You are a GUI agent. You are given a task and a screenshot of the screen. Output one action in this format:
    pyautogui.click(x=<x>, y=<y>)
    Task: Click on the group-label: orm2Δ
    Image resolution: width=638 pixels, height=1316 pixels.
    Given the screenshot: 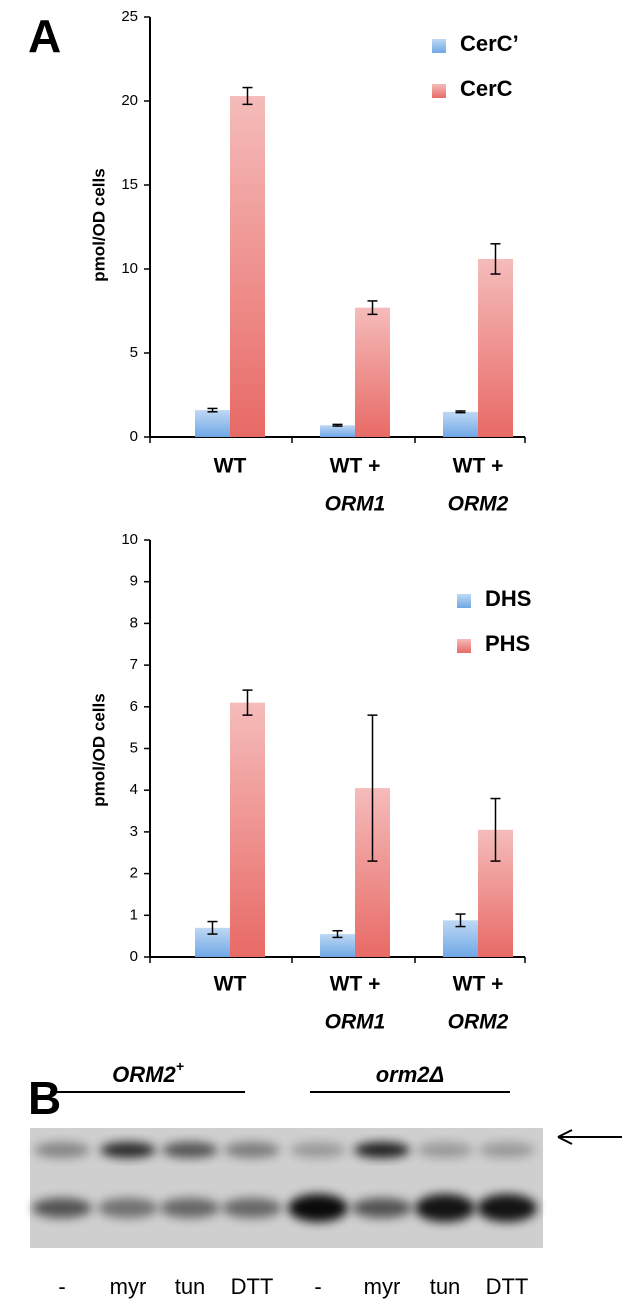 What is the action you would take?
    pyautogui.click(x=410, y=1074)
    